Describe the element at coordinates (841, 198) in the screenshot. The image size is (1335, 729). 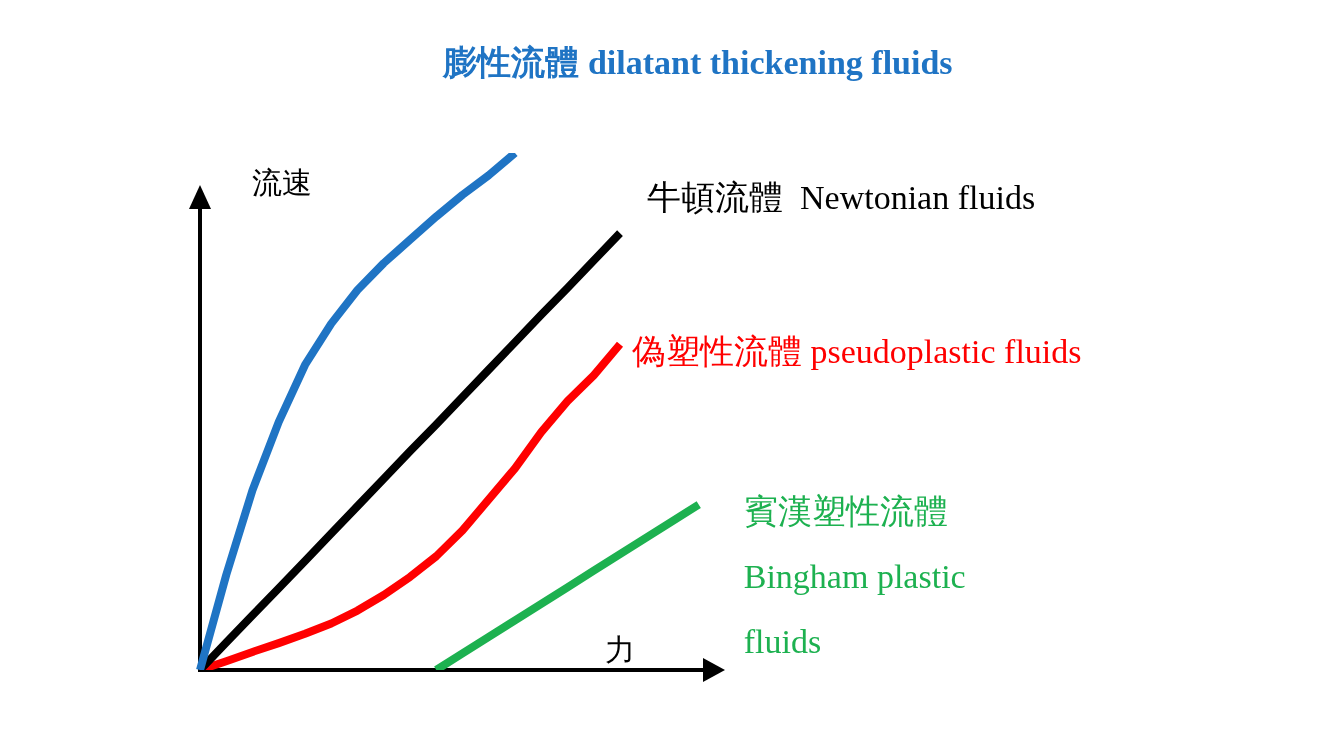
I see `series-label: 牛頓流體 Newtonian fluids` at that location.